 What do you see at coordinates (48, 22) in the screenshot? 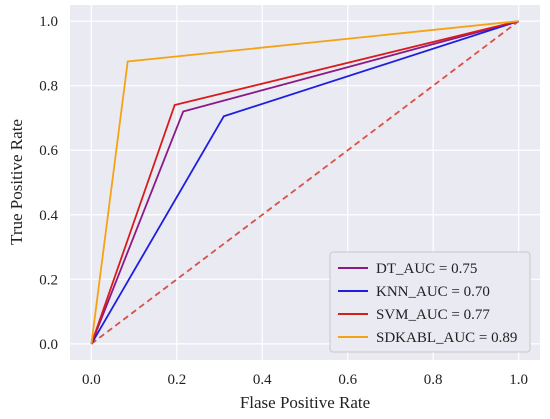
I see `y-tick-label: 1.0` at bounding box center [48, 22].